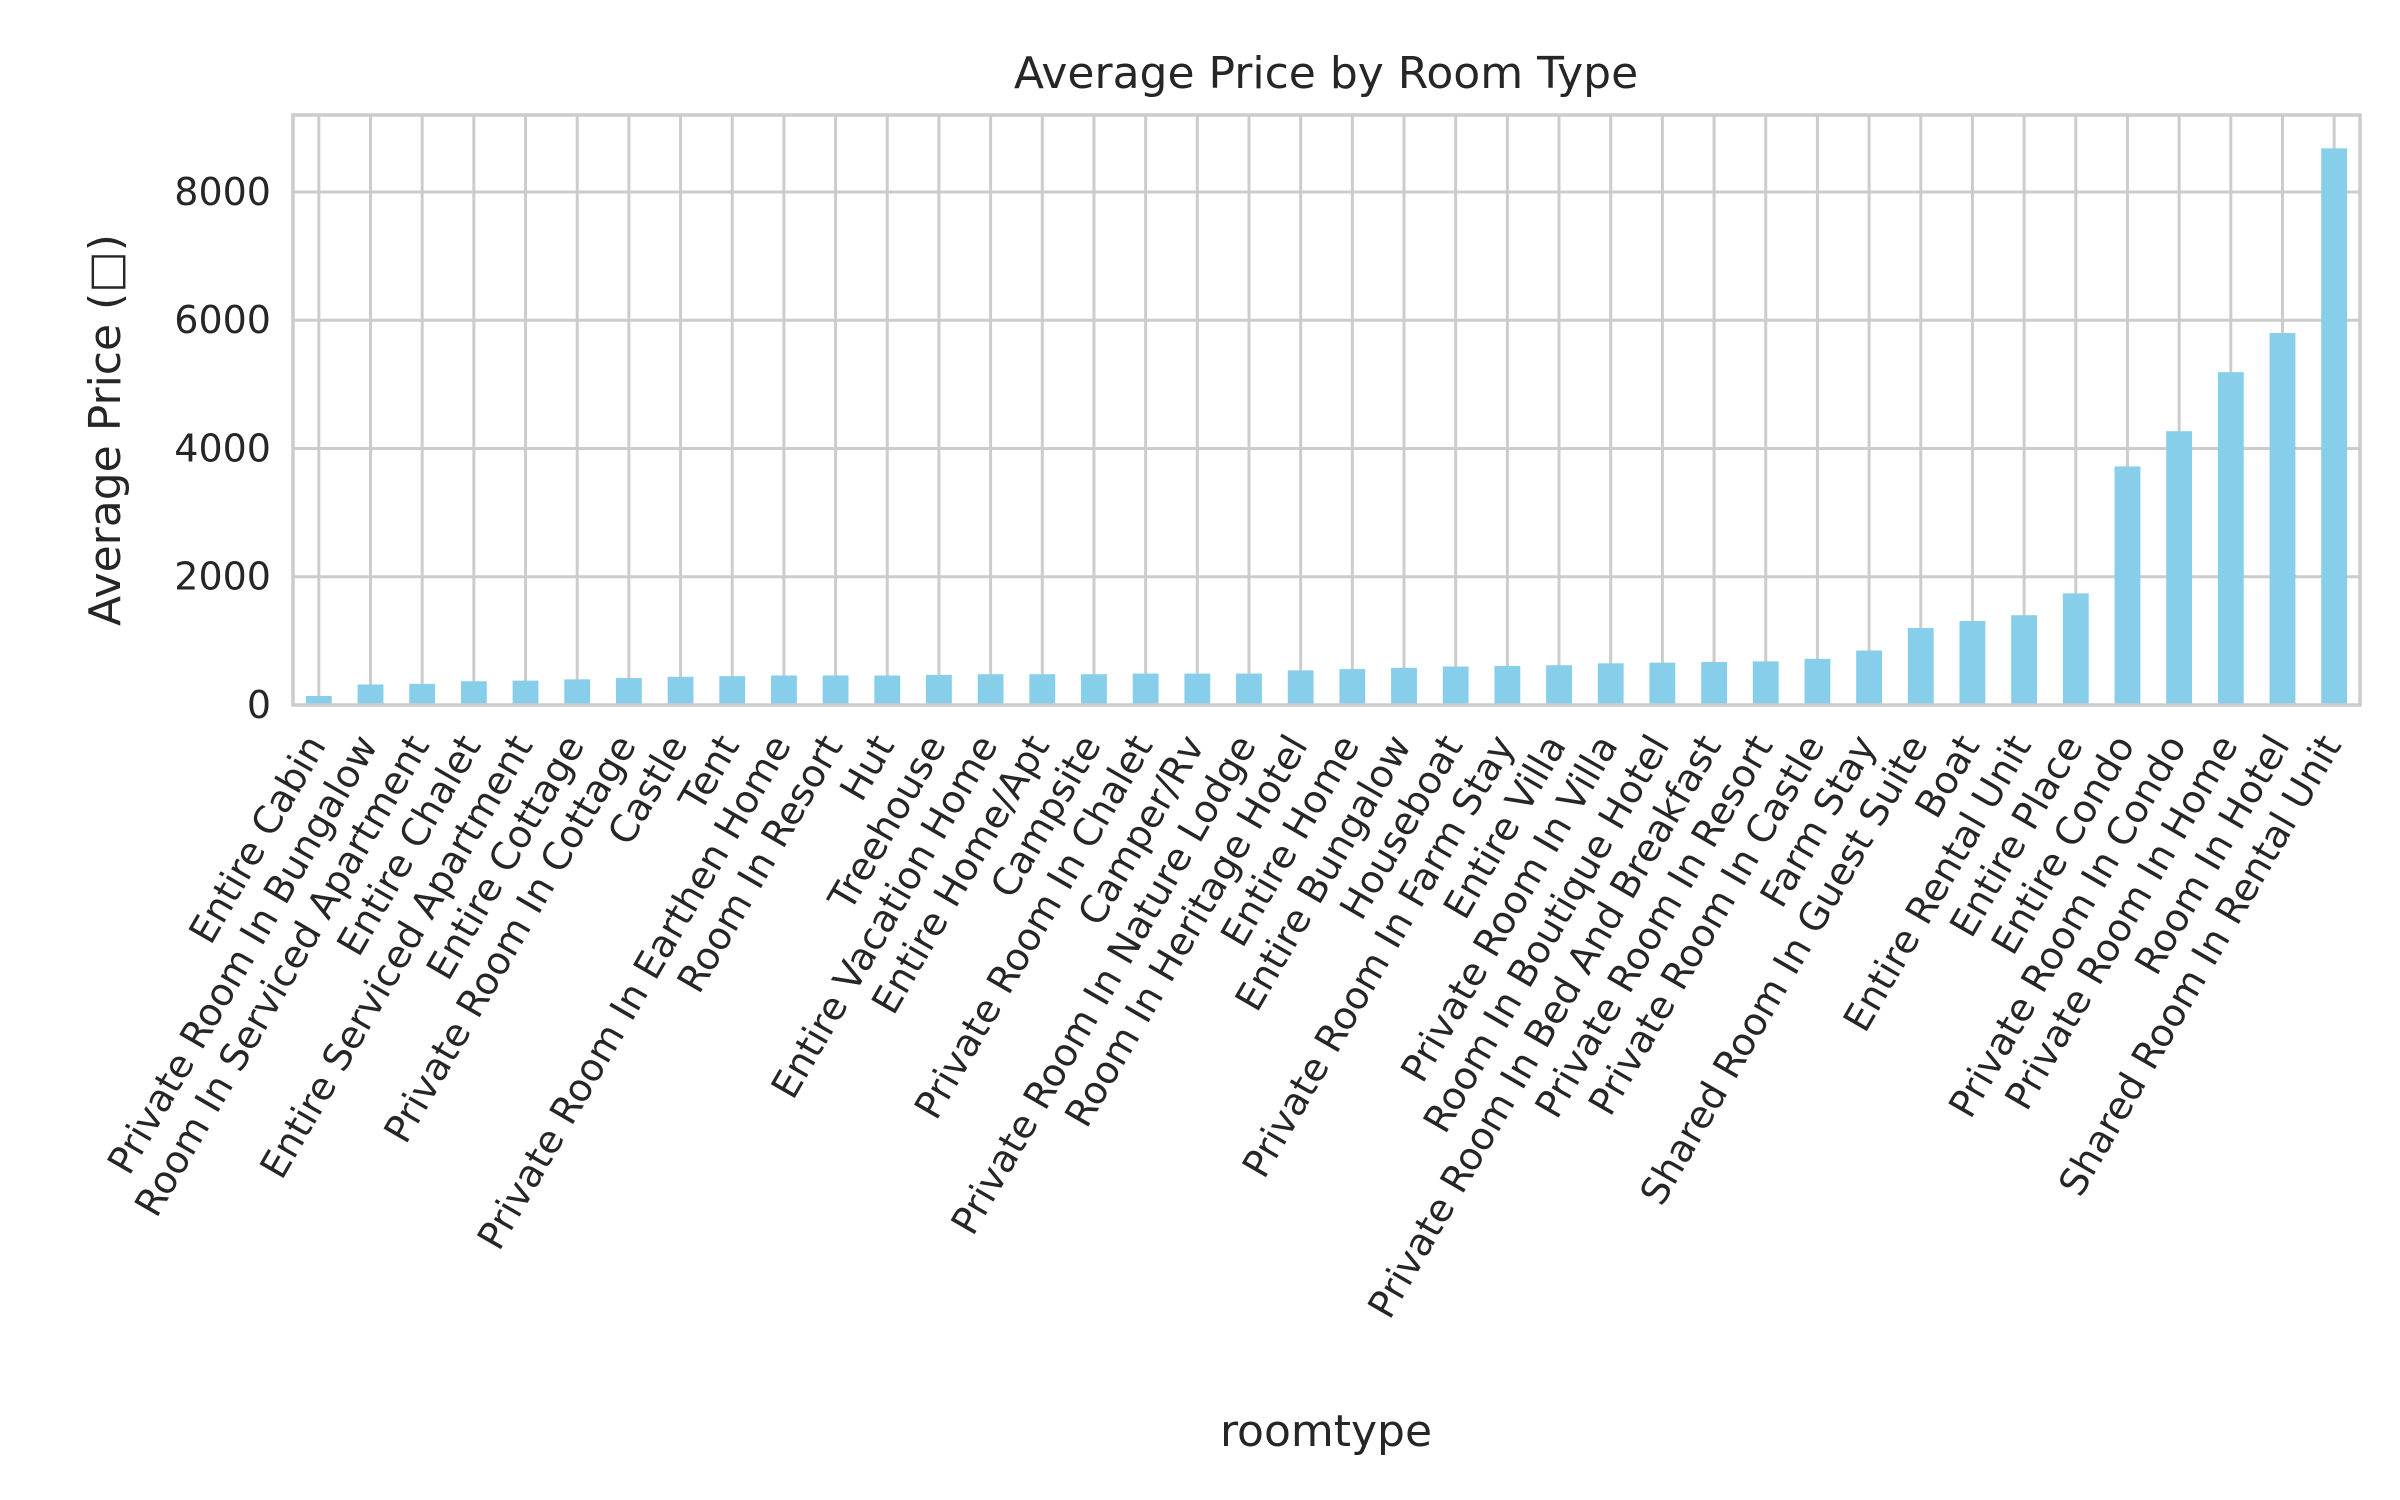 The height and width of the screenshot is (1500, 2400). I want to click on y-tick-label: 8000, so click(222, 192).